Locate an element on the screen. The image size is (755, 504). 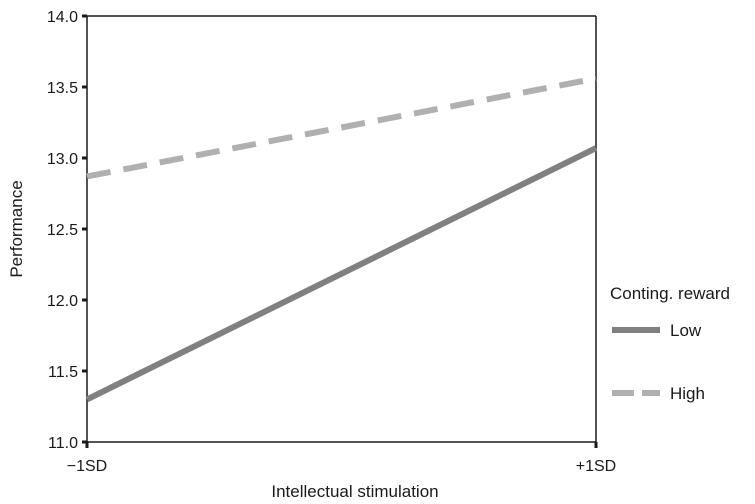
x-axis-title: Intellectual stimulation is located at coordinates (354, 491).